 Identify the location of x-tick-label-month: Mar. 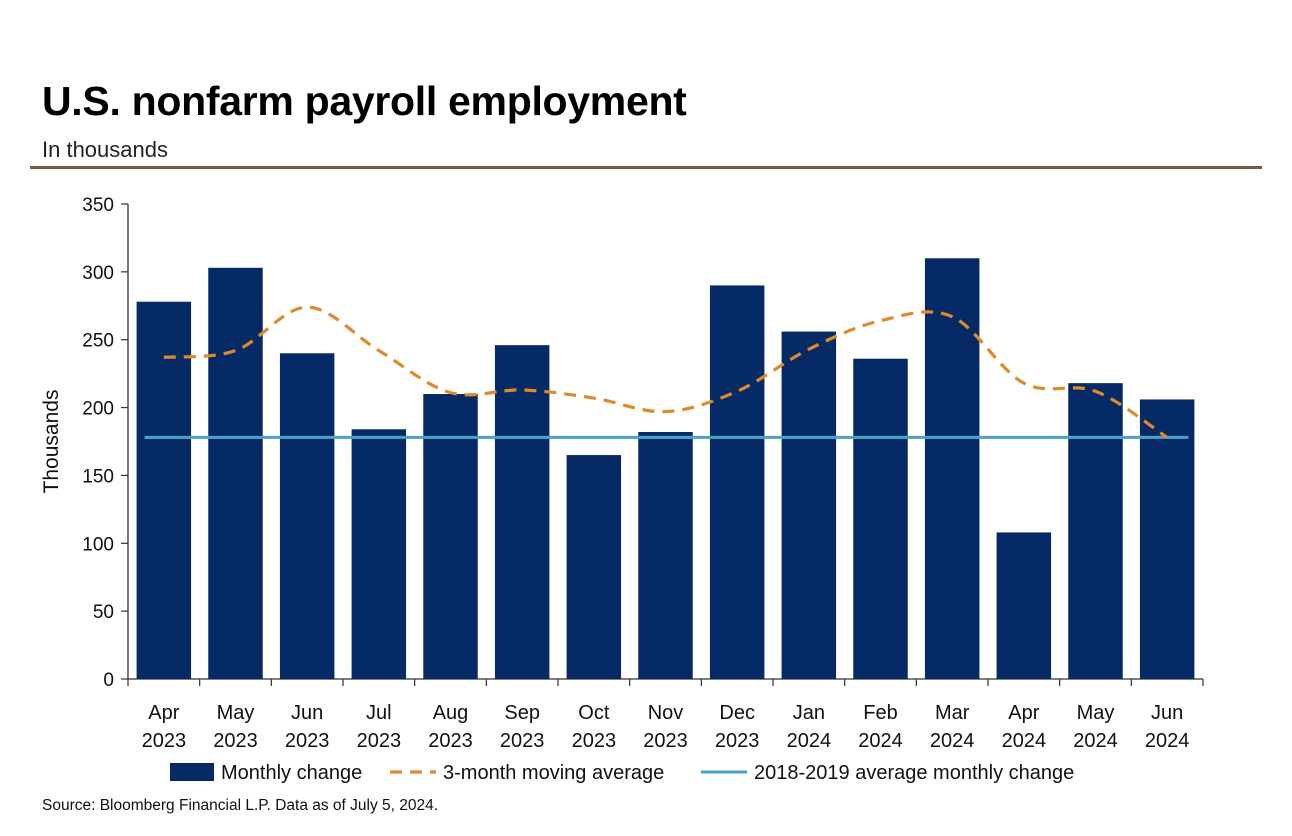
(952, 713).